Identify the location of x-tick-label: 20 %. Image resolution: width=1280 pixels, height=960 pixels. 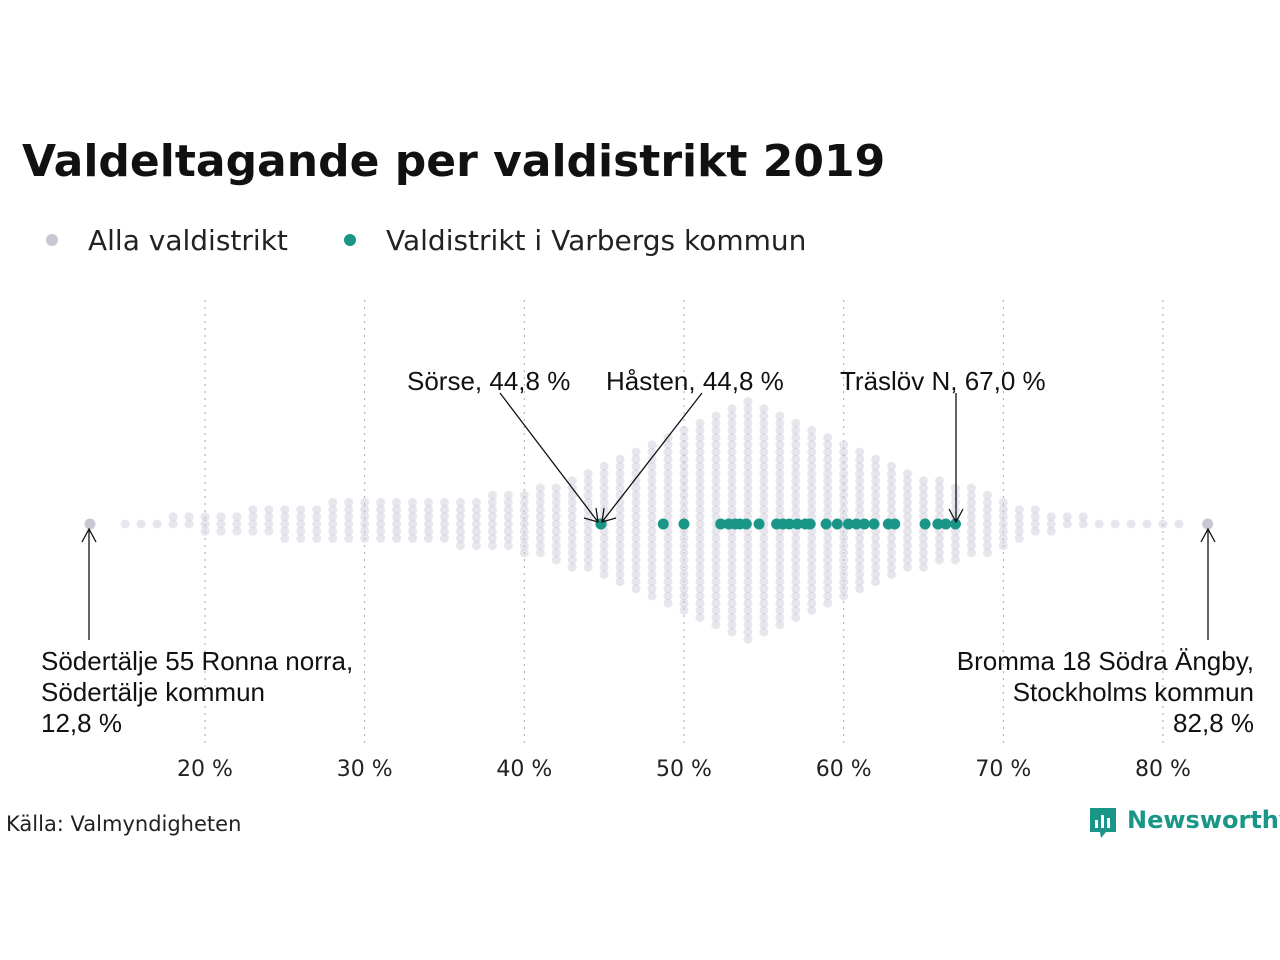
(205, 769).